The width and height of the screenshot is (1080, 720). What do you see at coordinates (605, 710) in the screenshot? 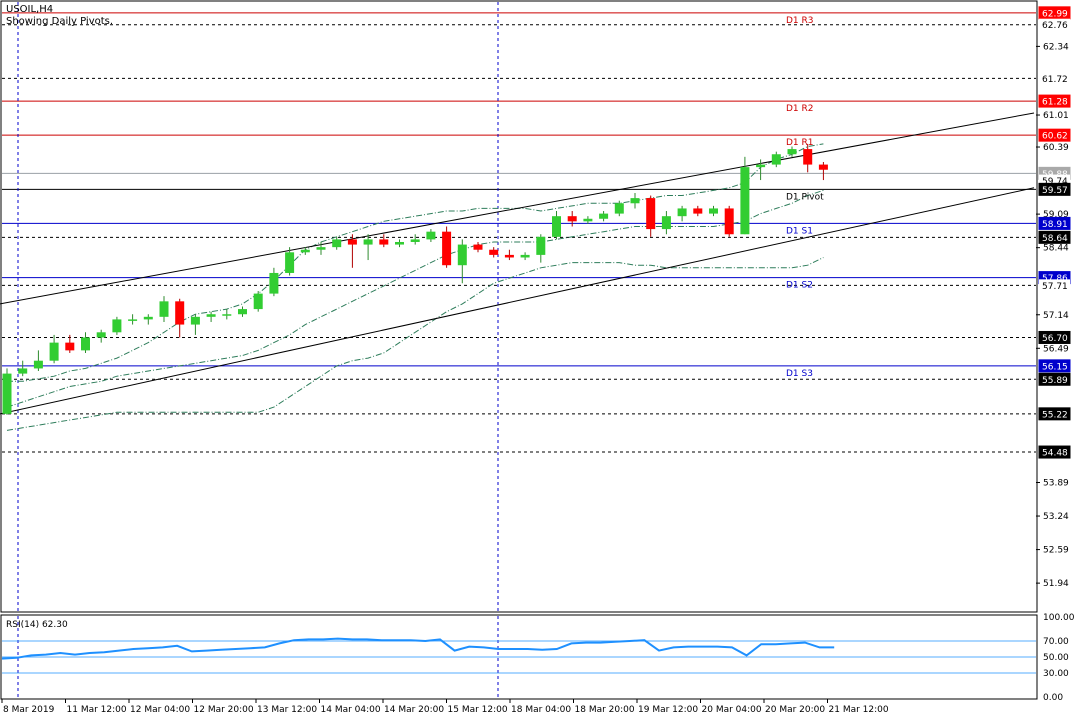
I see `time-tick-label: 18 Mar 20:00` at bounding box center [605, 710].